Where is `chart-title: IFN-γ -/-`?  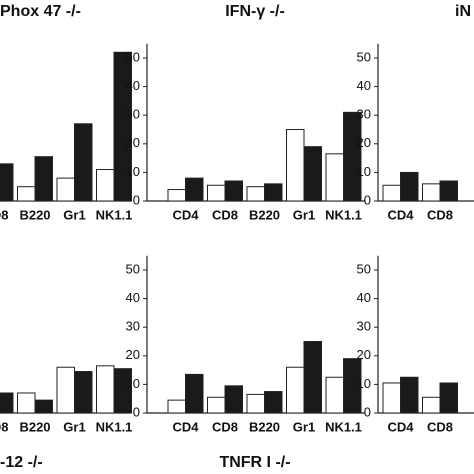
chart-title: IFN-γ -/- is located at coordinates (255, 11).